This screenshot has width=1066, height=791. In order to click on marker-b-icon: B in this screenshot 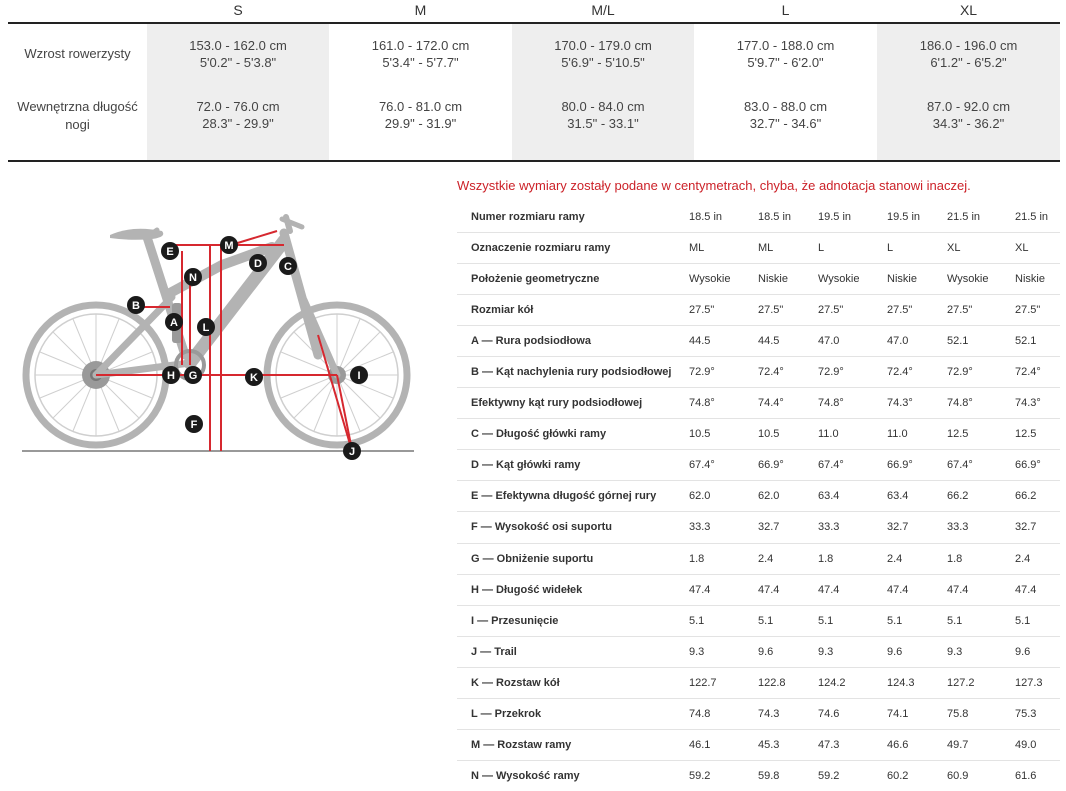, I will do `click(136, 305)`.